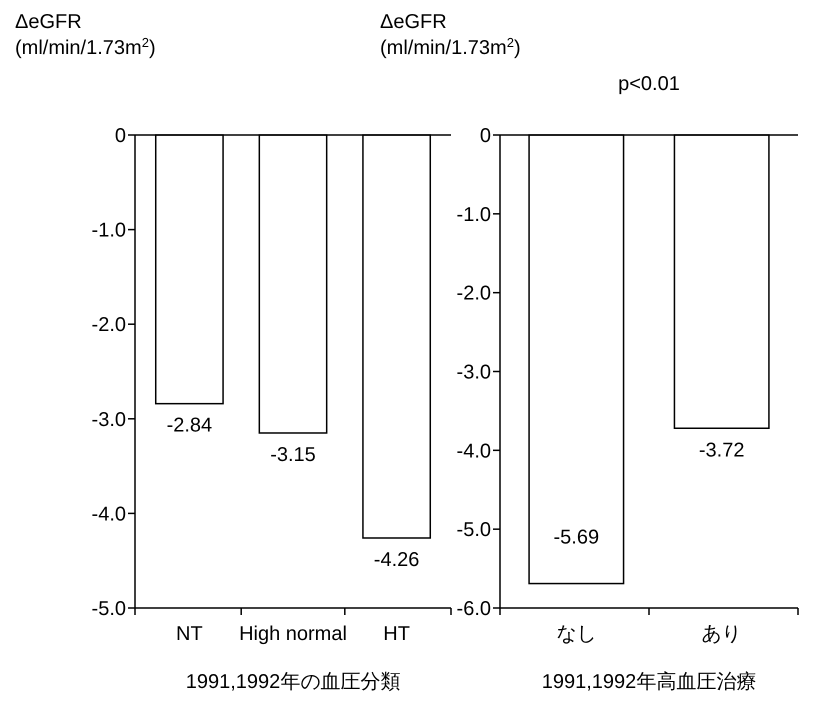 This screenshot has height=716, width=823. I want to click on y-tick-label: -6.0, so click(473, 609).